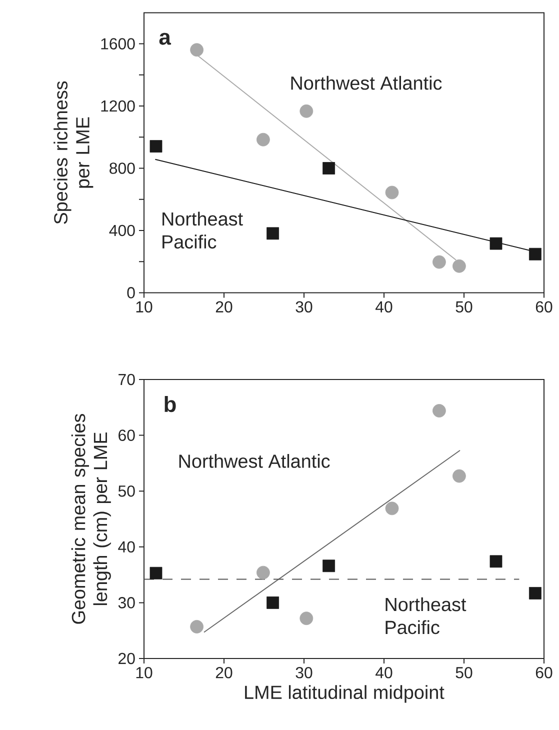 Image resolution: width=559 pixels, height=730 pixels. What do you see at coordinates (165, 38) in the screenshot?
I see `annotation: a` at bounding box center [165, 38].